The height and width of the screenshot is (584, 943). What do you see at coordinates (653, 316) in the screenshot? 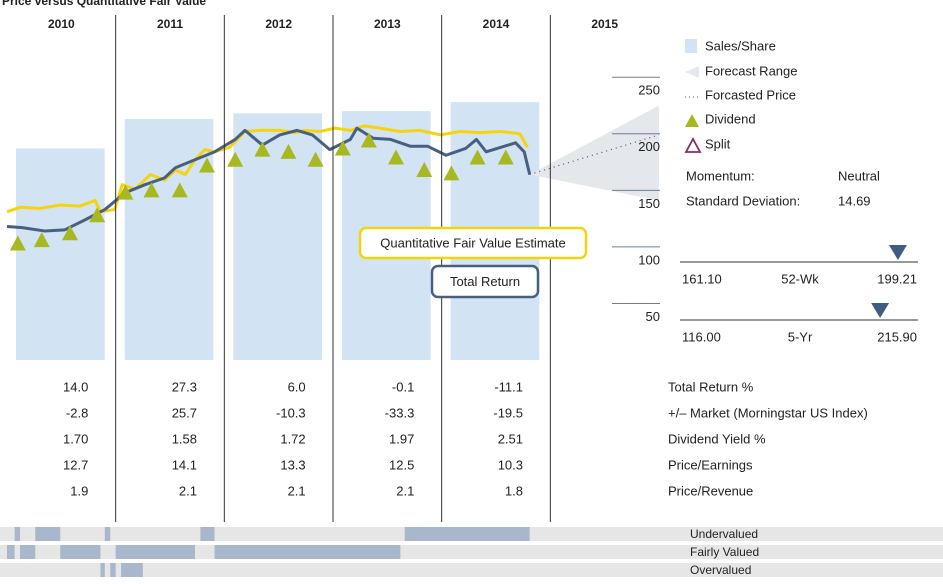
I see `y-tick-label: 50` at bounding box center [653, 316].